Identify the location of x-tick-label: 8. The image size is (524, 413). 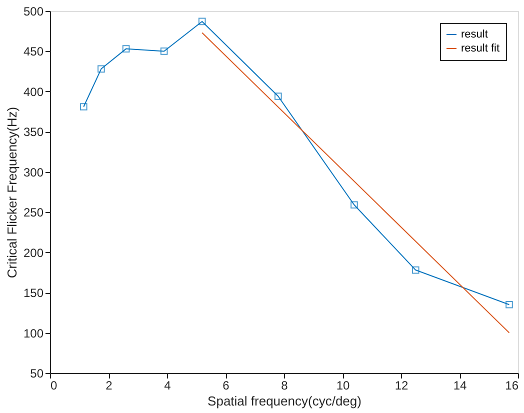
(284, 385).